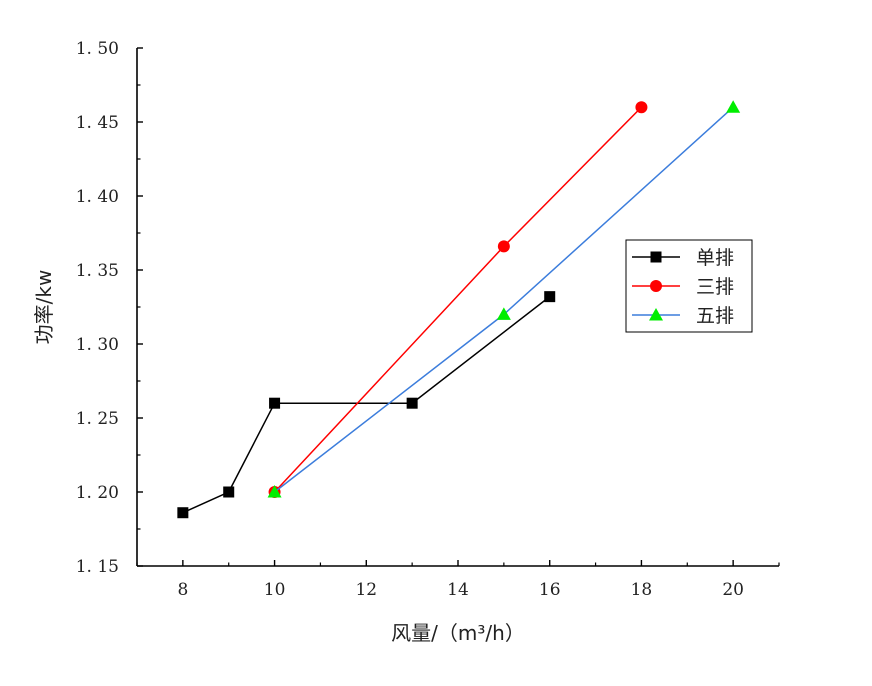 The image size is (872, 686). Describe the element at coordinates (683, 258) in the screenshot. I see `legend-item: 单排` at that location.